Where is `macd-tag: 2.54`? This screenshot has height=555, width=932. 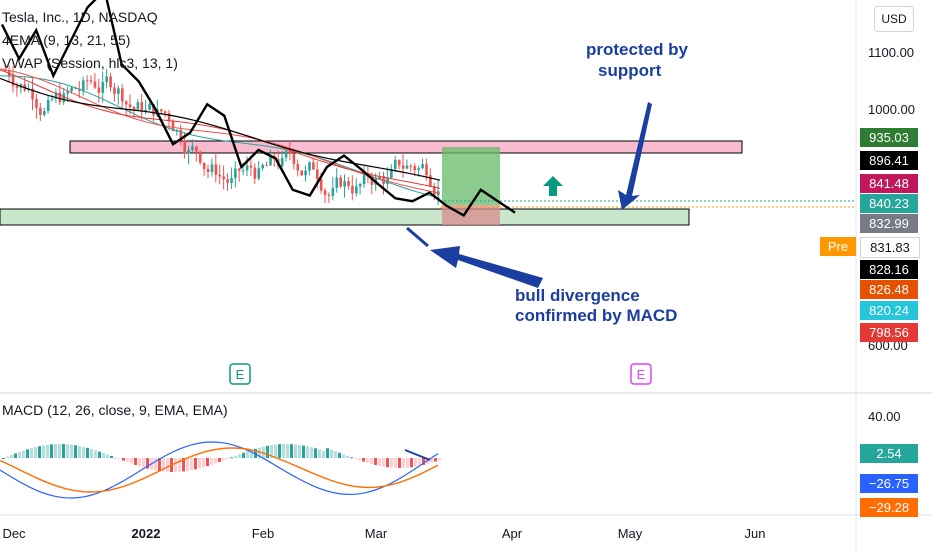 macd-tag: 2.54 is located at coordinates (889, 453).